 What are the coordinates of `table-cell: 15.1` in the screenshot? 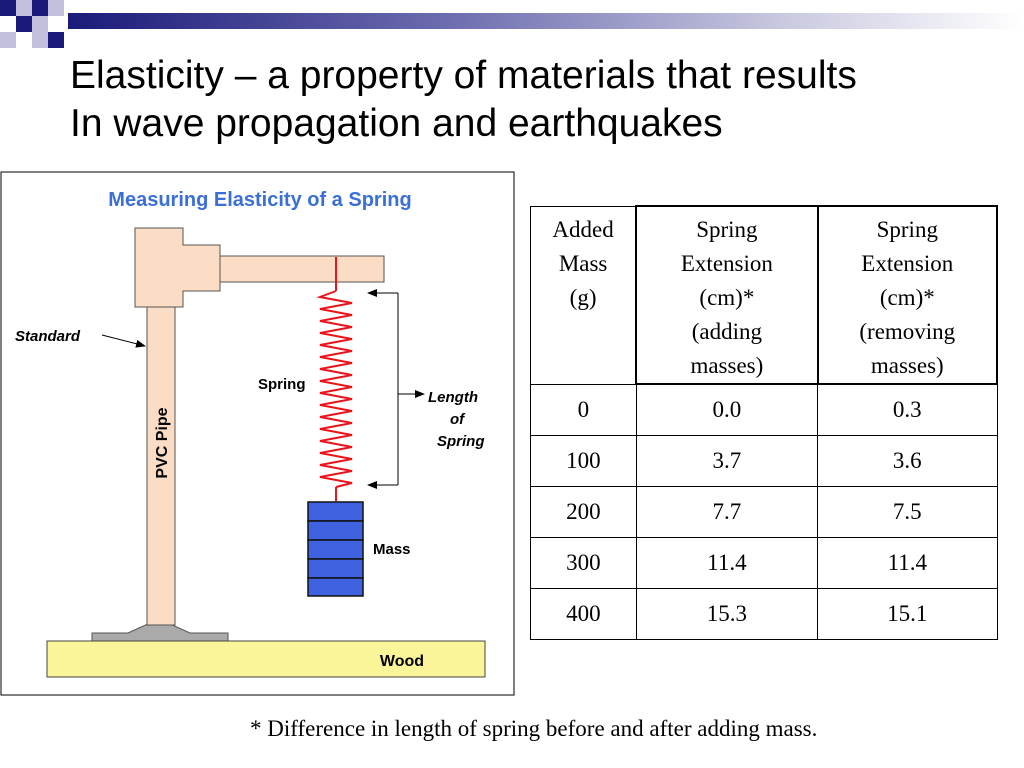 It's located at (907, 614).